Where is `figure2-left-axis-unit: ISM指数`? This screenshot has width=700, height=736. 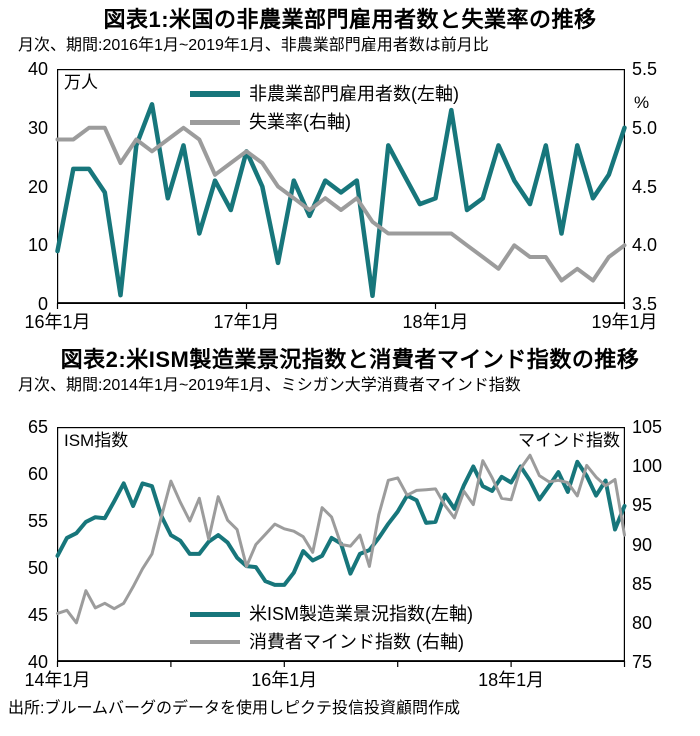 figure2-left-axis-unit: ISM指数 is located at coordinates (96, 440).